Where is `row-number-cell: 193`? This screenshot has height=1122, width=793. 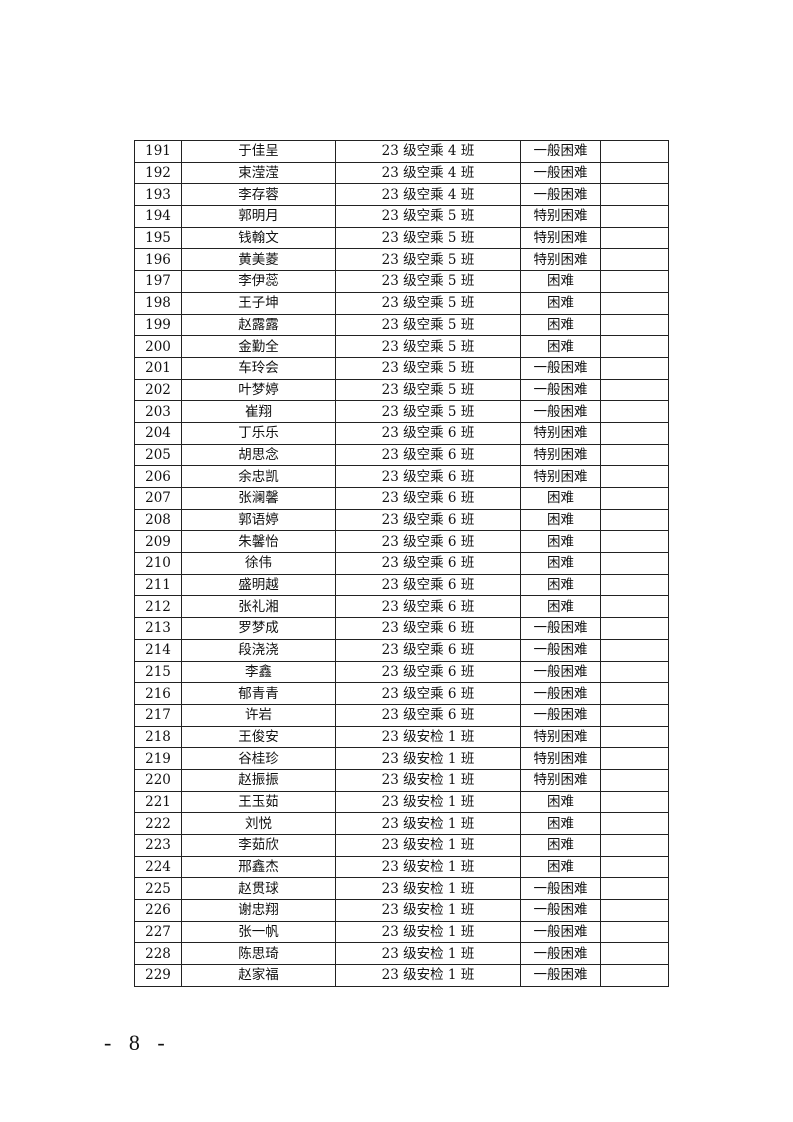
row-number-cell: 193 is located at coordinates (158, 195).